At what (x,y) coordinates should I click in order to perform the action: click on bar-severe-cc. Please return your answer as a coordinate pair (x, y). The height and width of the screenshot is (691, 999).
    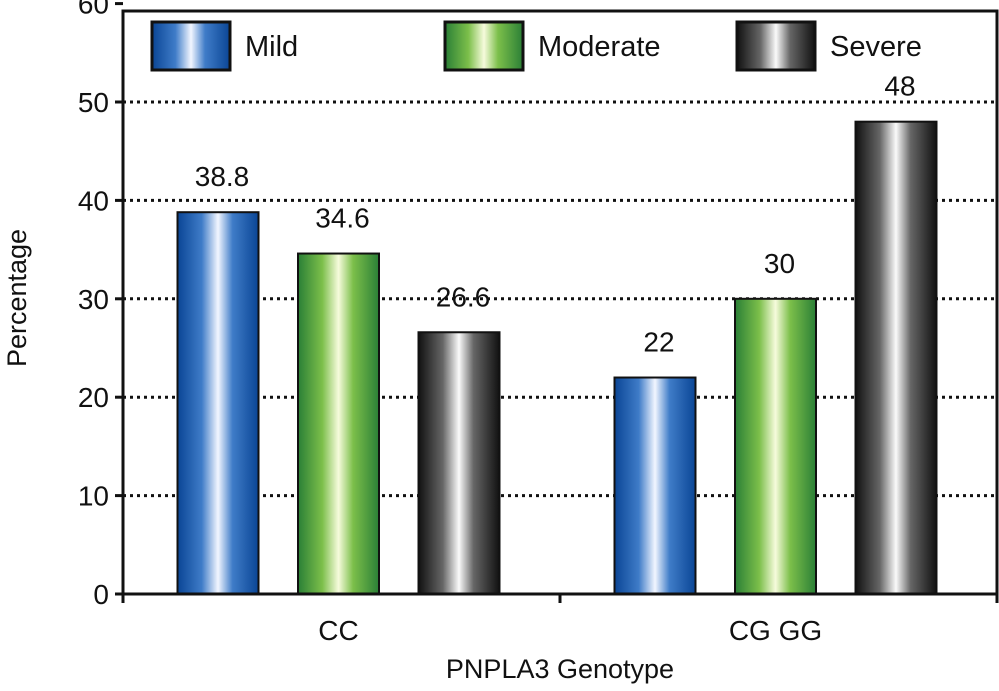
    Looking at the image, I should click on (459, 463).